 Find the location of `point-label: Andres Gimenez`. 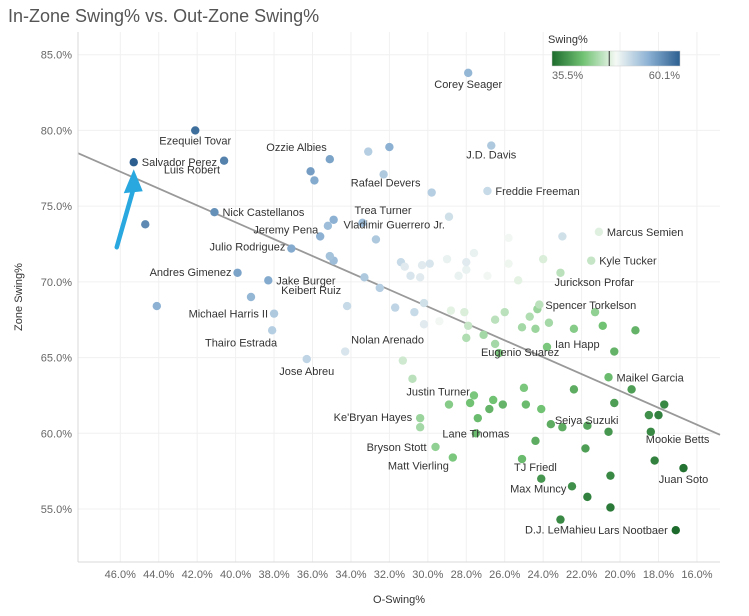

point-label: Andres Gimenez is located at coordinates (191, 273).